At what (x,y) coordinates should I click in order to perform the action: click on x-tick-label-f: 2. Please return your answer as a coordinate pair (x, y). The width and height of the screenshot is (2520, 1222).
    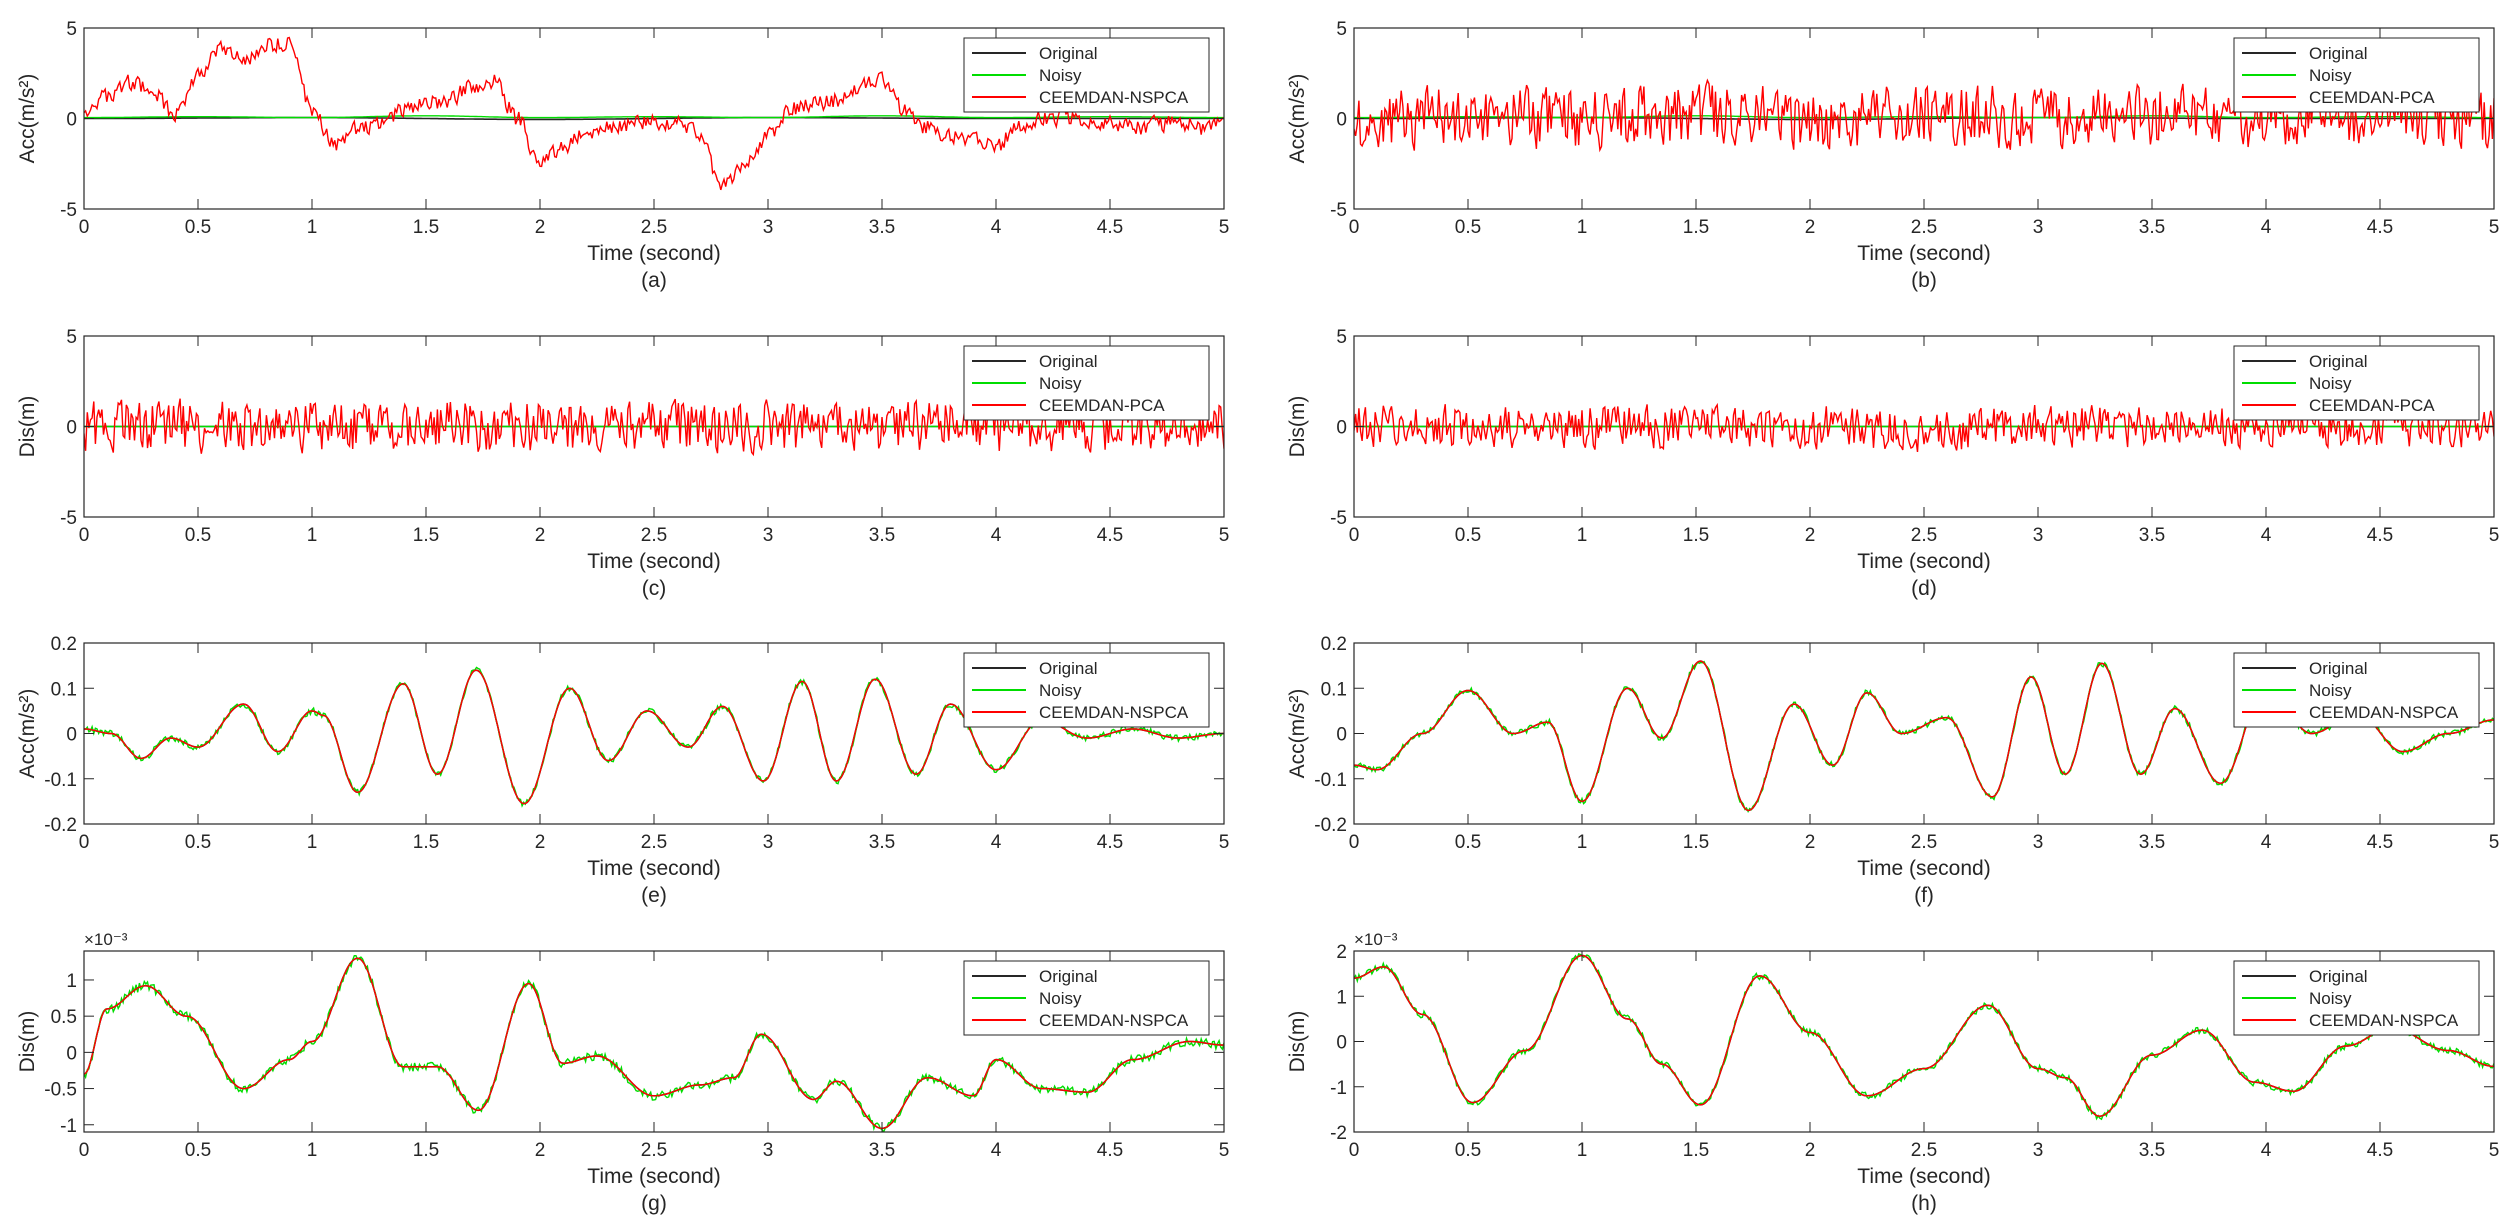
    Looking at the image, I should click on (1810, 842).